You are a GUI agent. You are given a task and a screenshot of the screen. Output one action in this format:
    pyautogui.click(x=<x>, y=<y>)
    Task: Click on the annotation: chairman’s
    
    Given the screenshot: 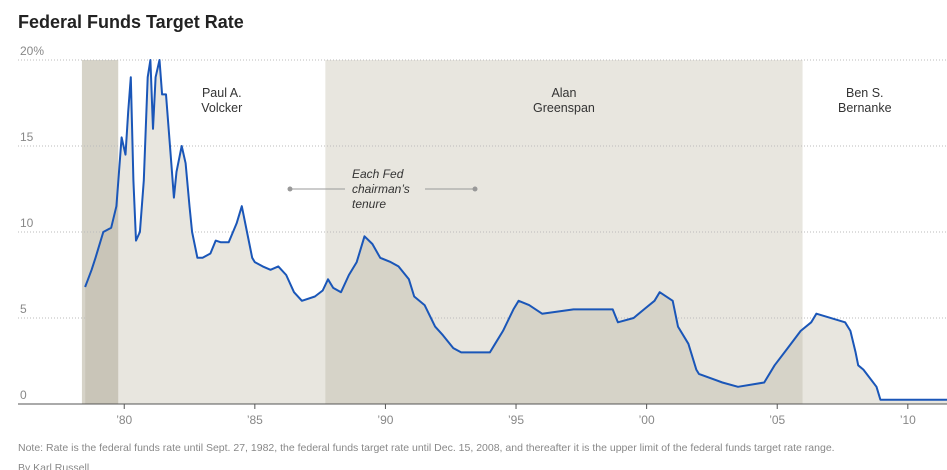 What is the action you would take?
    pyautogui.click(x=381, y=189)
    